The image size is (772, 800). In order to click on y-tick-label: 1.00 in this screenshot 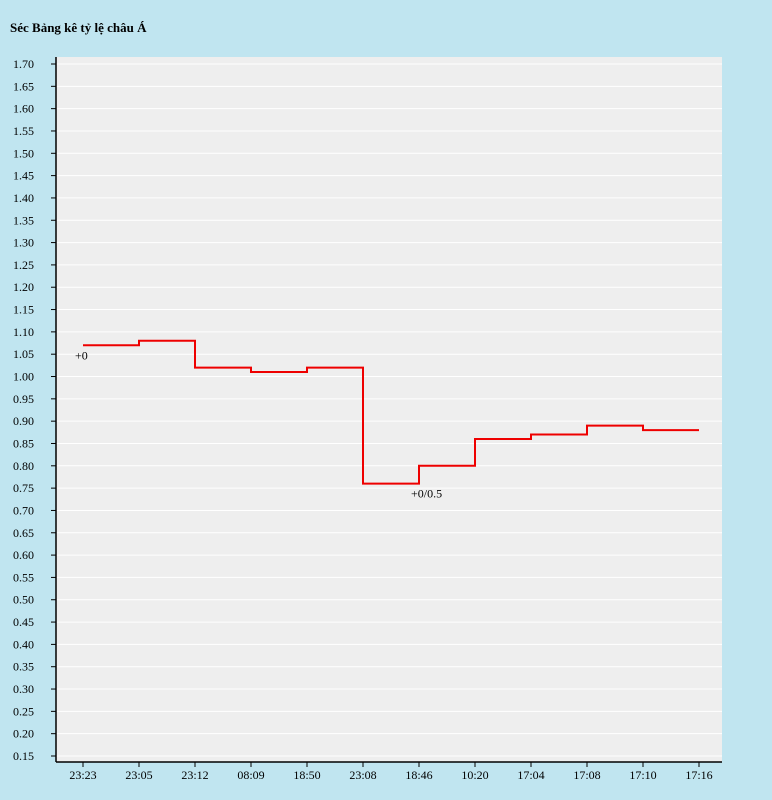, I will do `click(23, 377)`.